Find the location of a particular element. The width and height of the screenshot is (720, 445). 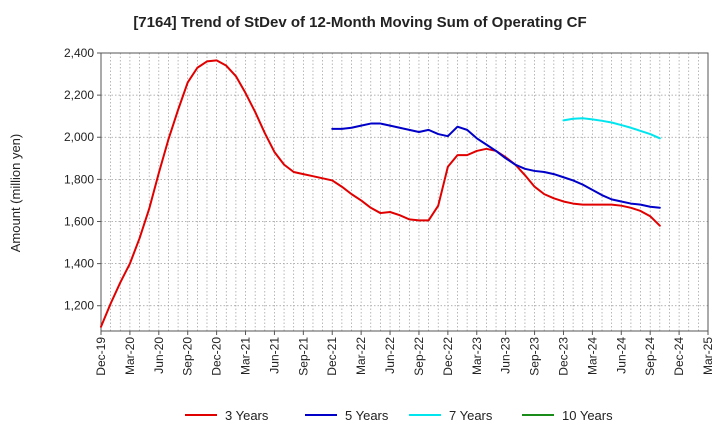

series-line-7-years is located at coordinates (611, 128).